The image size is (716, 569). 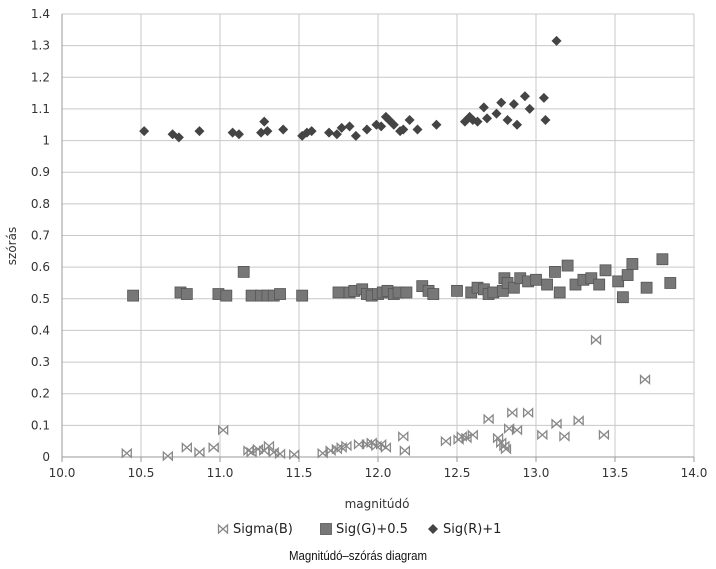 What do you see at coordinates (40, 172) in the screenshot?
I see `y-tick-label: 0.9` at bounding box center [40, 172].